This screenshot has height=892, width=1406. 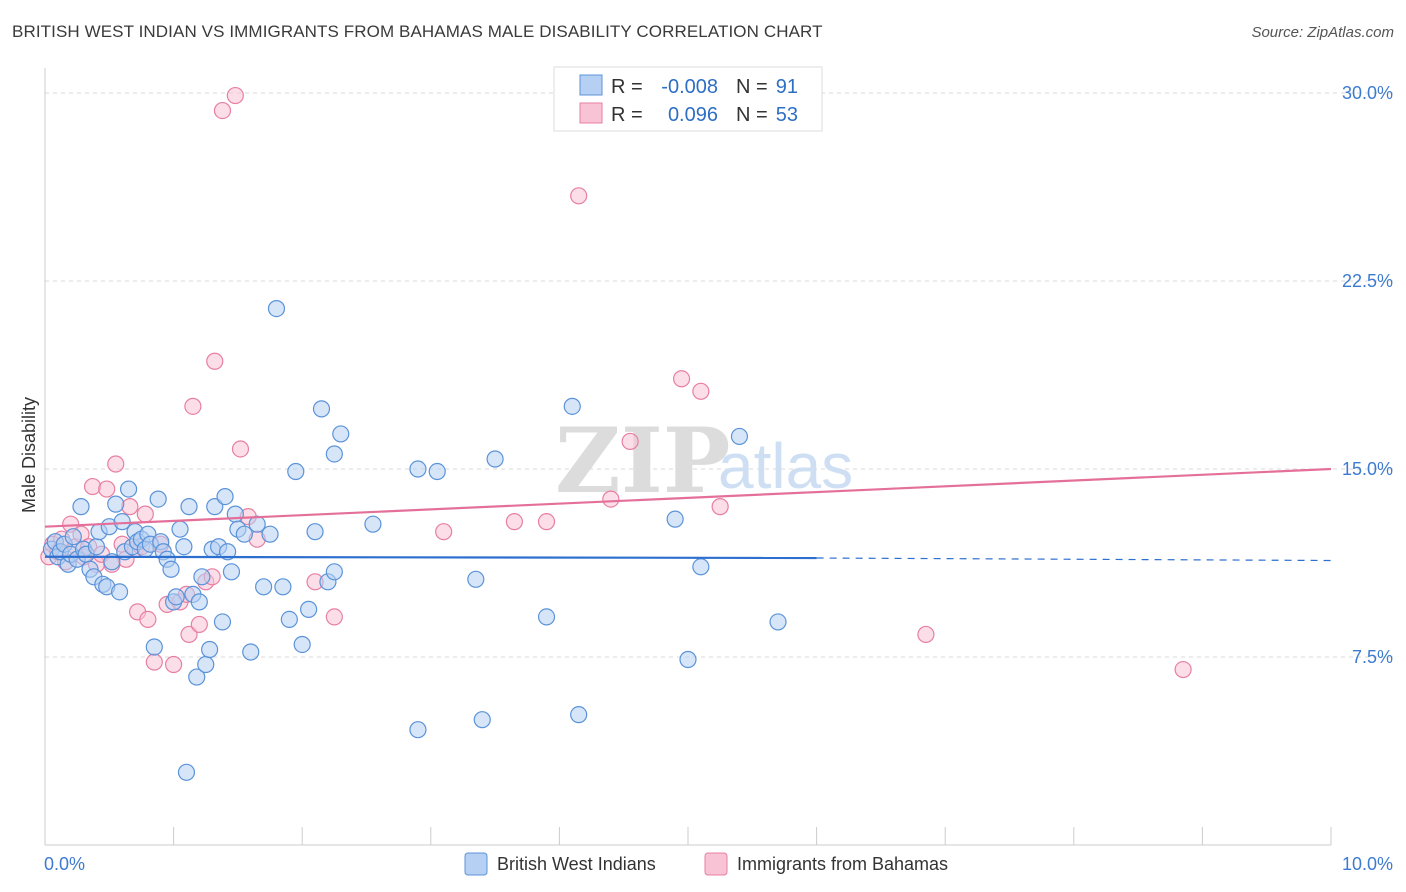 I want to click on bottom-legend-pink-swatch, so click(x=716, y=864).